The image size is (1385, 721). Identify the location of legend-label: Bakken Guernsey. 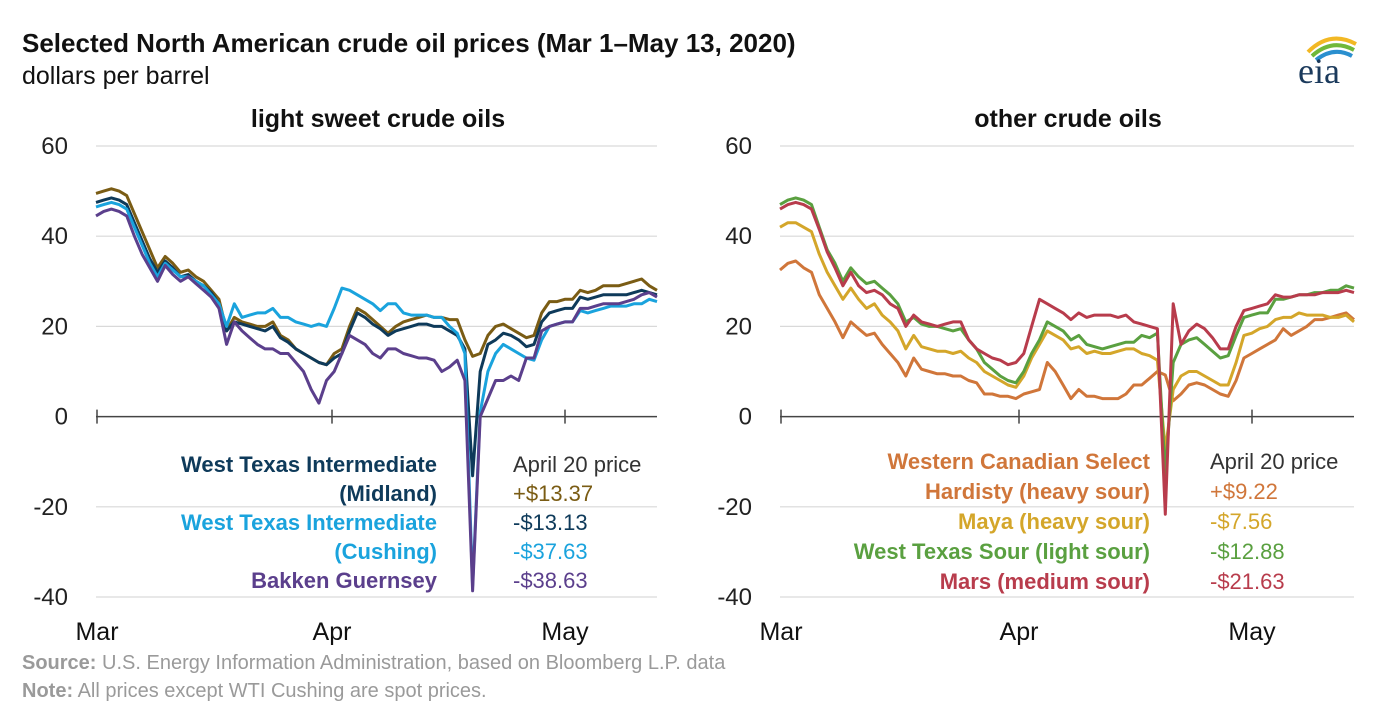
(344, 580).